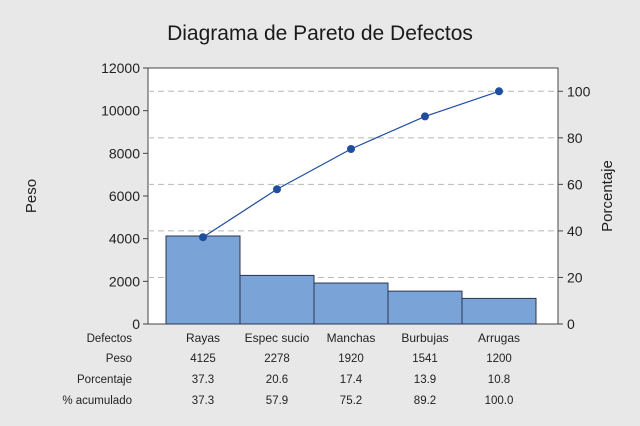 Image resolution: width=640 pixels, height=426 pixels. Describe the element at coordinates (320, 33) in the screenshot. I see `chart-title: Diagrama de Pareto de Defectos` at that location.